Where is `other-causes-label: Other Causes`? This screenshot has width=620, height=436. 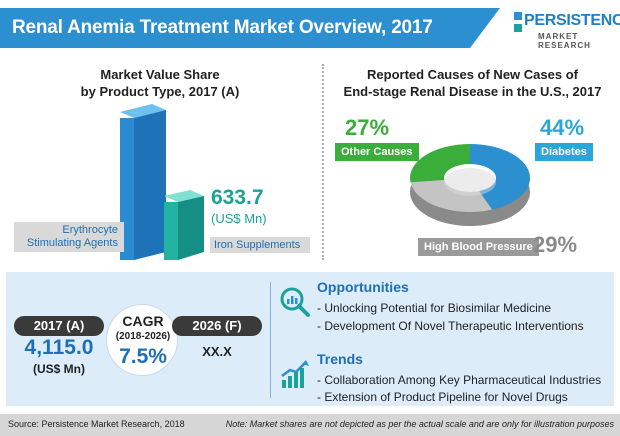 other-causes-label: Other Causes is located at coordinates (377, 152).